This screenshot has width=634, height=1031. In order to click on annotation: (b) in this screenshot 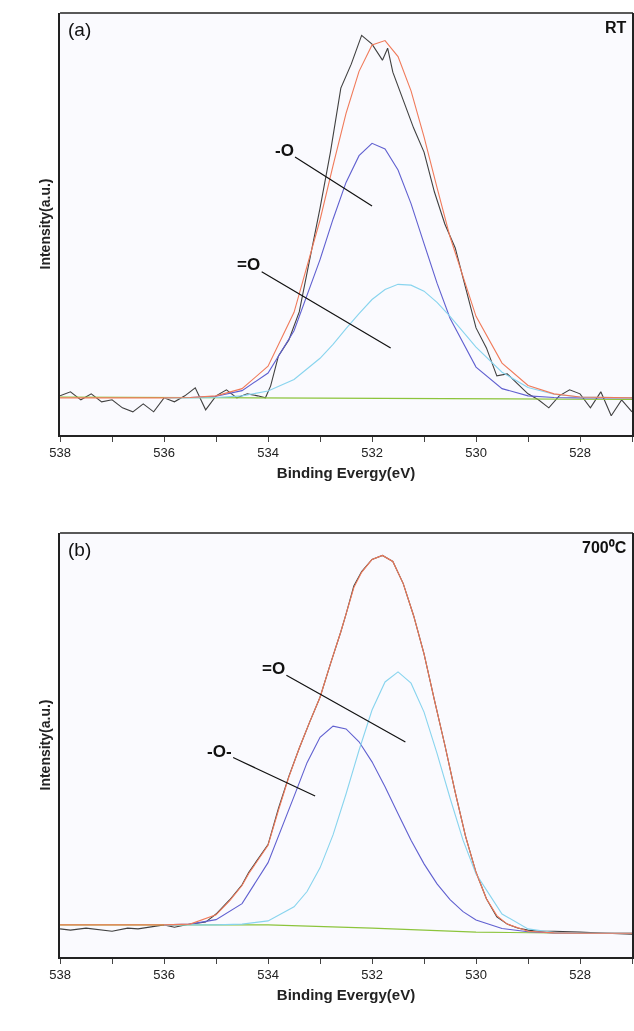, I will do `click(80, 549)`.